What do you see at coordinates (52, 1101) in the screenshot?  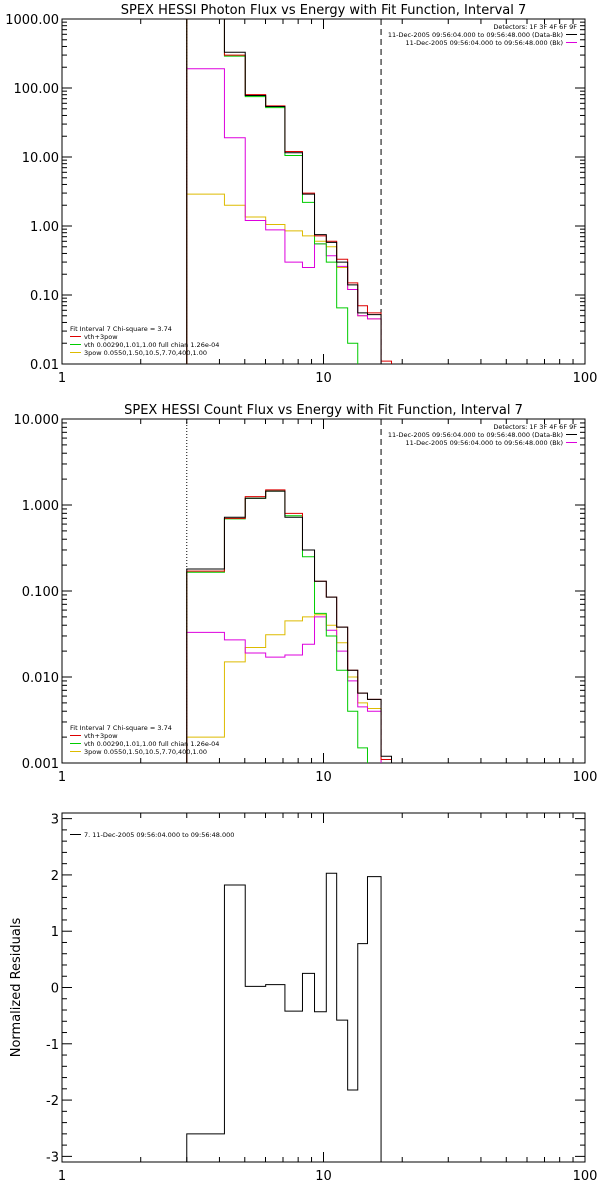 I see `y-tick-label: -2` at bounding box center [52, 1101].